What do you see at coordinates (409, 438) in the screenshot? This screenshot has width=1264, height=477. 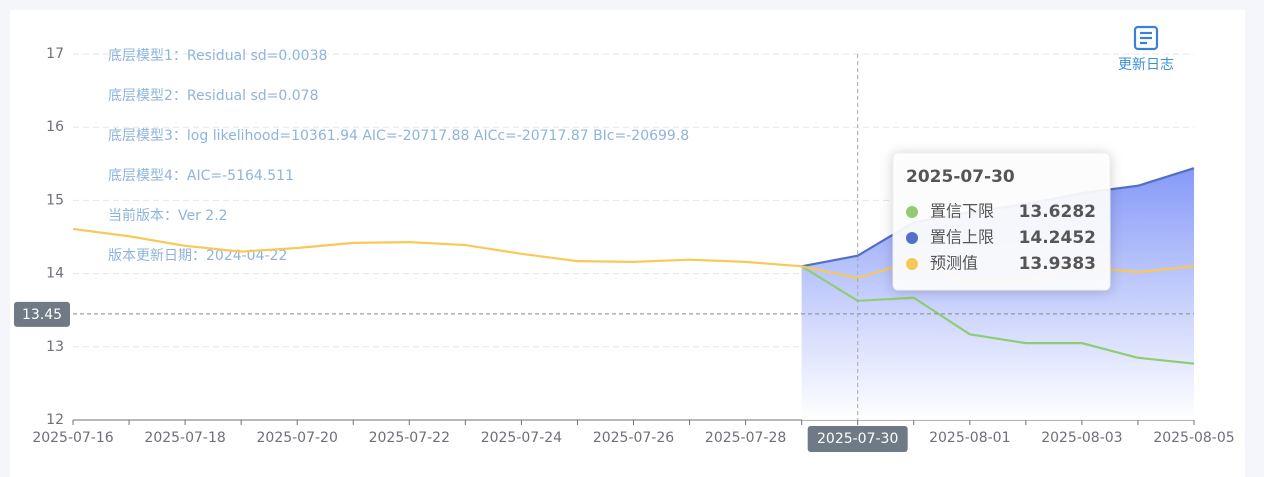 I see `x-tick-label: 2025-07-22` at bounding box center [409, 438].